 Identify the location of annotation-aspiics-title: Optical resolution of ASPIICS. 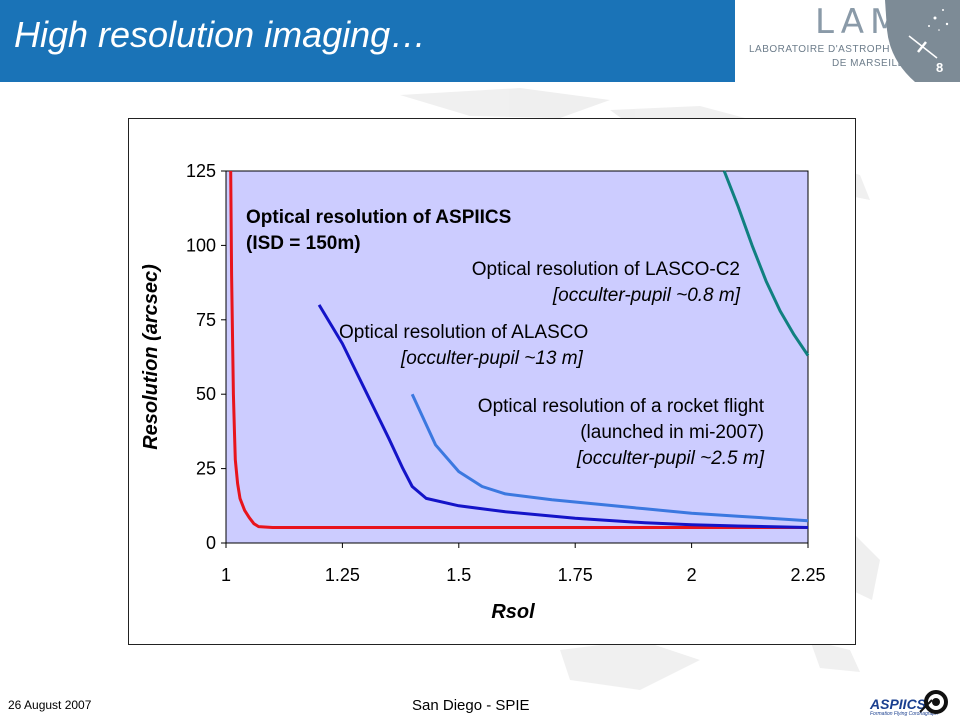
(378, 217).